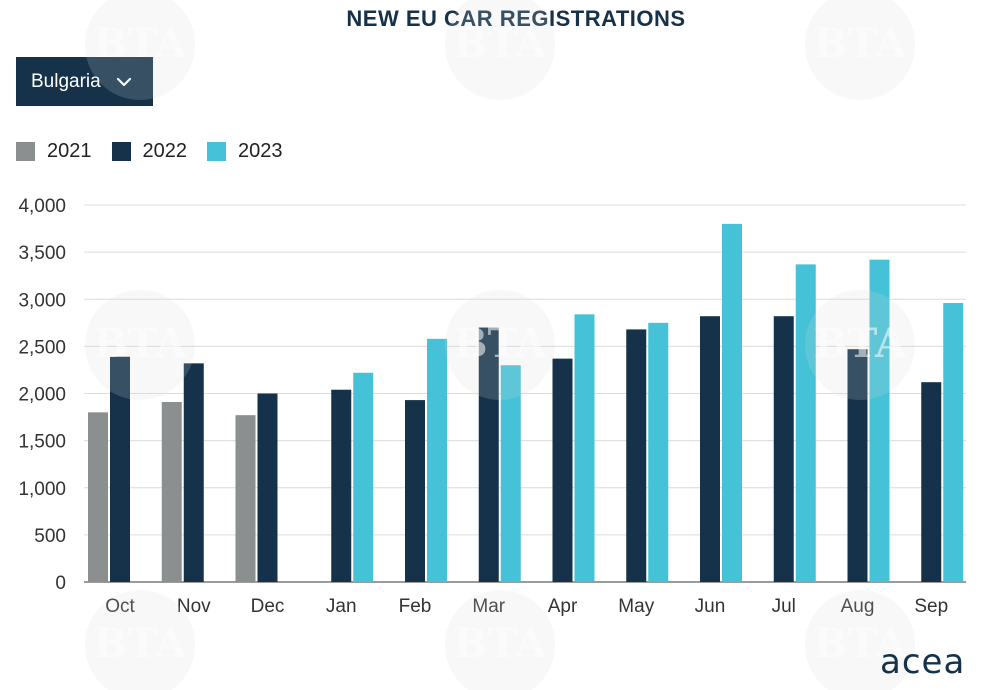  I want to click on chevron-down-icon, so click(123, 81).